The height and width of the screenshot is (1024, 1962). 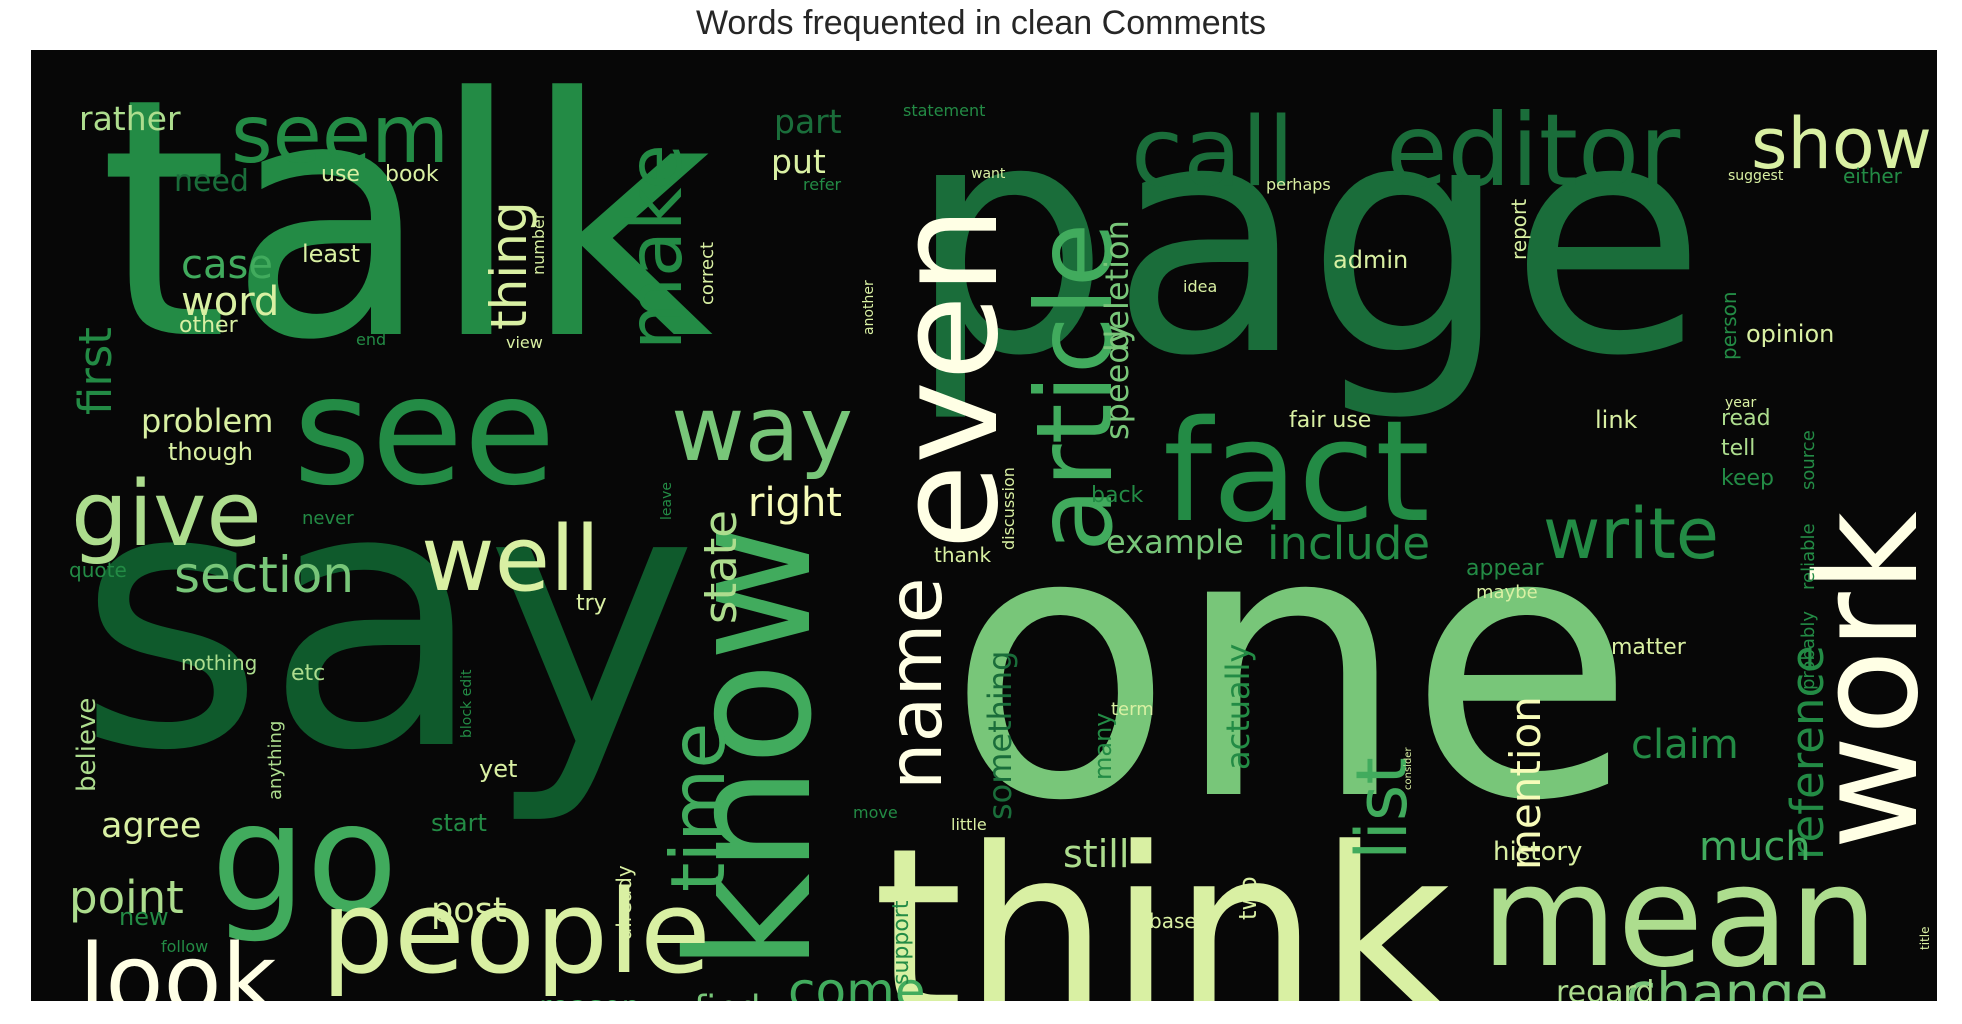 I want to click on word-article: article, so click(x=1075, y=387).